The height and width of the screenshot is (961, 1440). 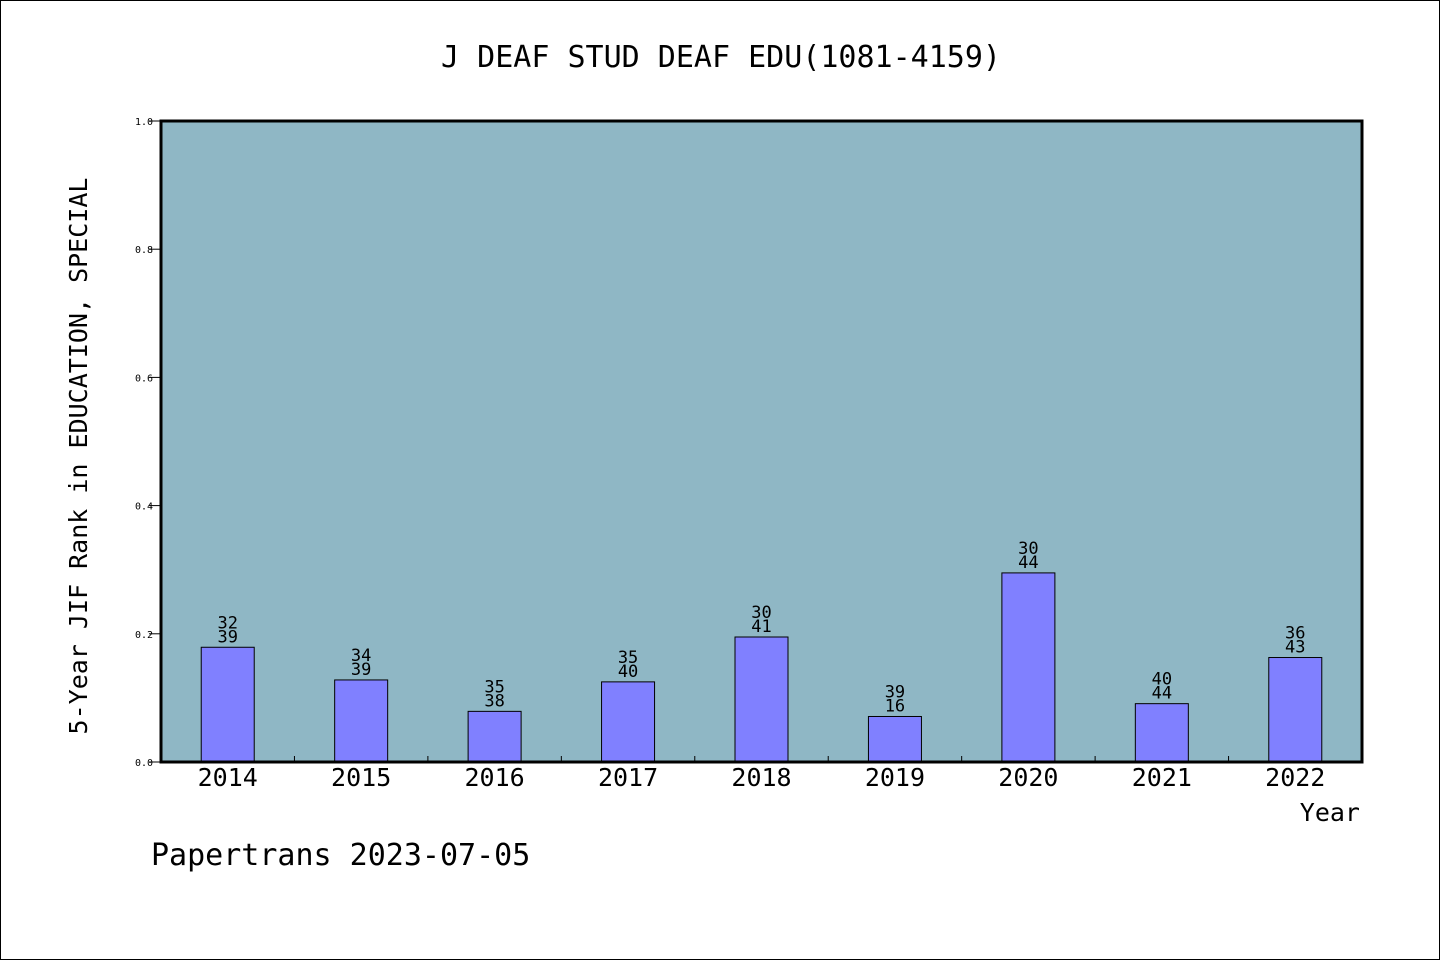 What do you see at coordinates (144, 250) in the screenshot?
I see `y-tick-label: 0.8` at bounding box center [144, 250].